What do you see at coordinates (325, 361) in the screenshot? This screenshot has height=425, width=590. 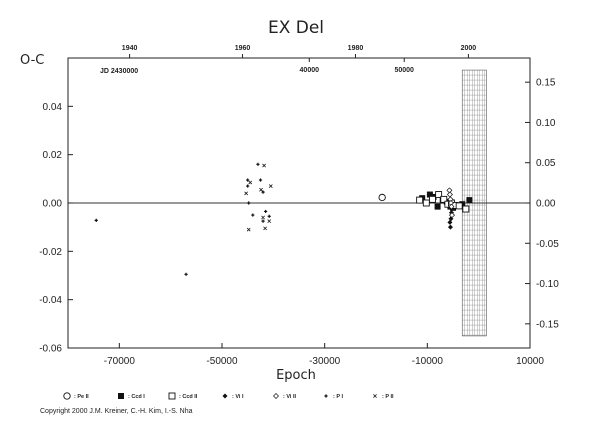 I see `x-tick-label: -30000` at bounding box center [325, 361].